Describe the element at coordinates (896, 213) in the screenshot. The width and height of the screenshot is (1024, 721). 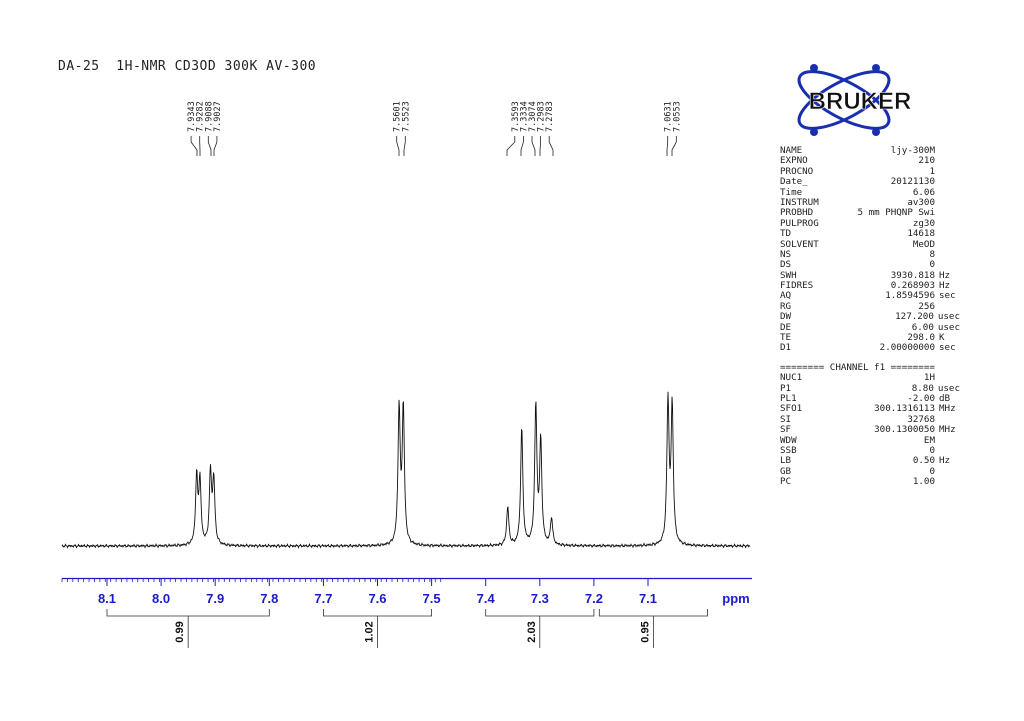
I see `param-value: 5 mm PHQNP Swi` at that location.